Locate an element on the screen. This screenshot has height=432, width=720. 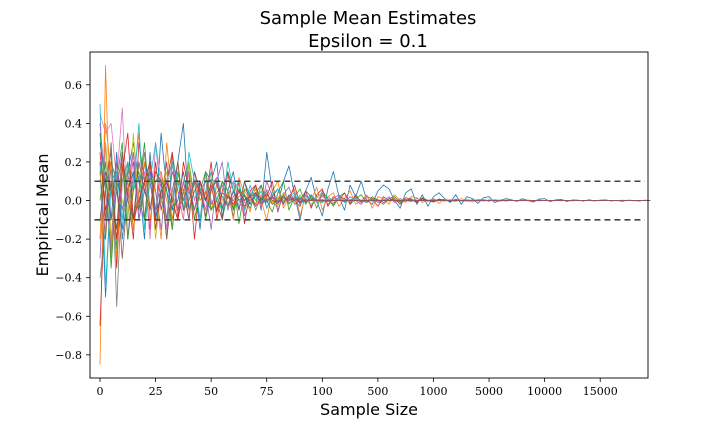
x-tick-label: 5000 is located at coordinates (489, 391).